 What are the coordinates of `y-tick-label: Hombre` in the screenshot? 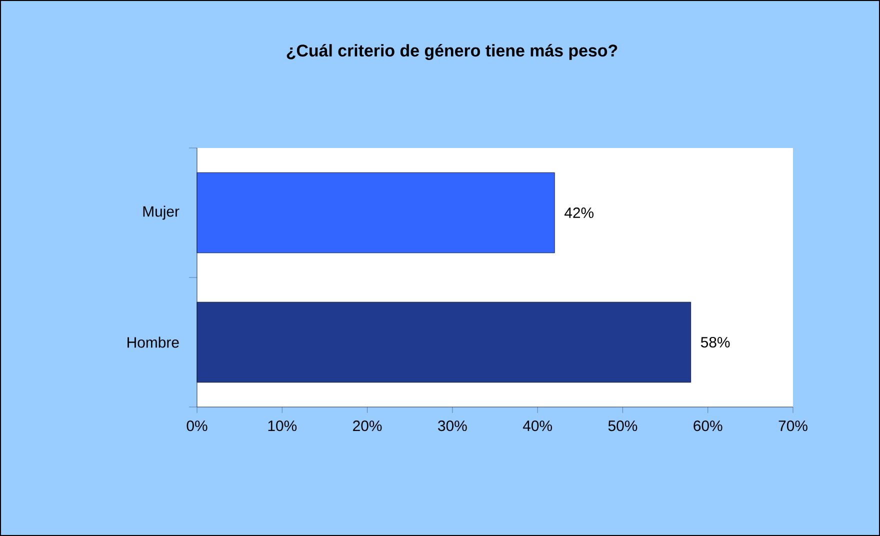 It's located at (153, 342).